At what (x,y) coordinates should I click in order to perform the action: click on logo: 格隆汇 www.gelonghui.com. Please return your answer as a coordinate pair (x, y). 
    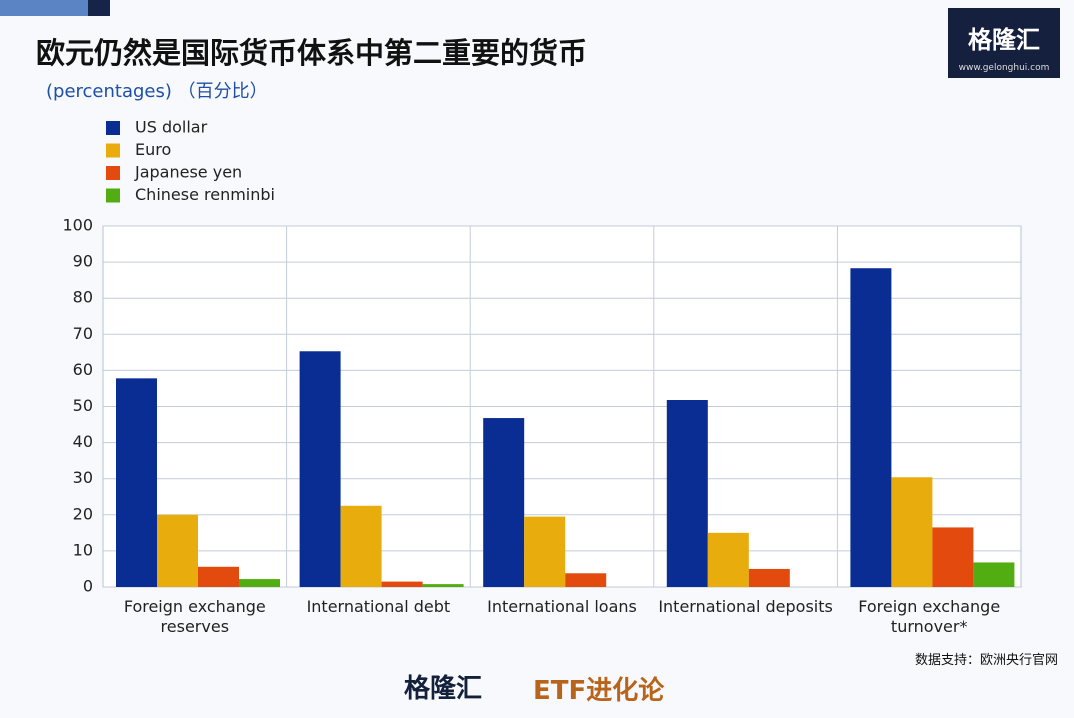
    Looking at the image, I should click on (1004, 43).